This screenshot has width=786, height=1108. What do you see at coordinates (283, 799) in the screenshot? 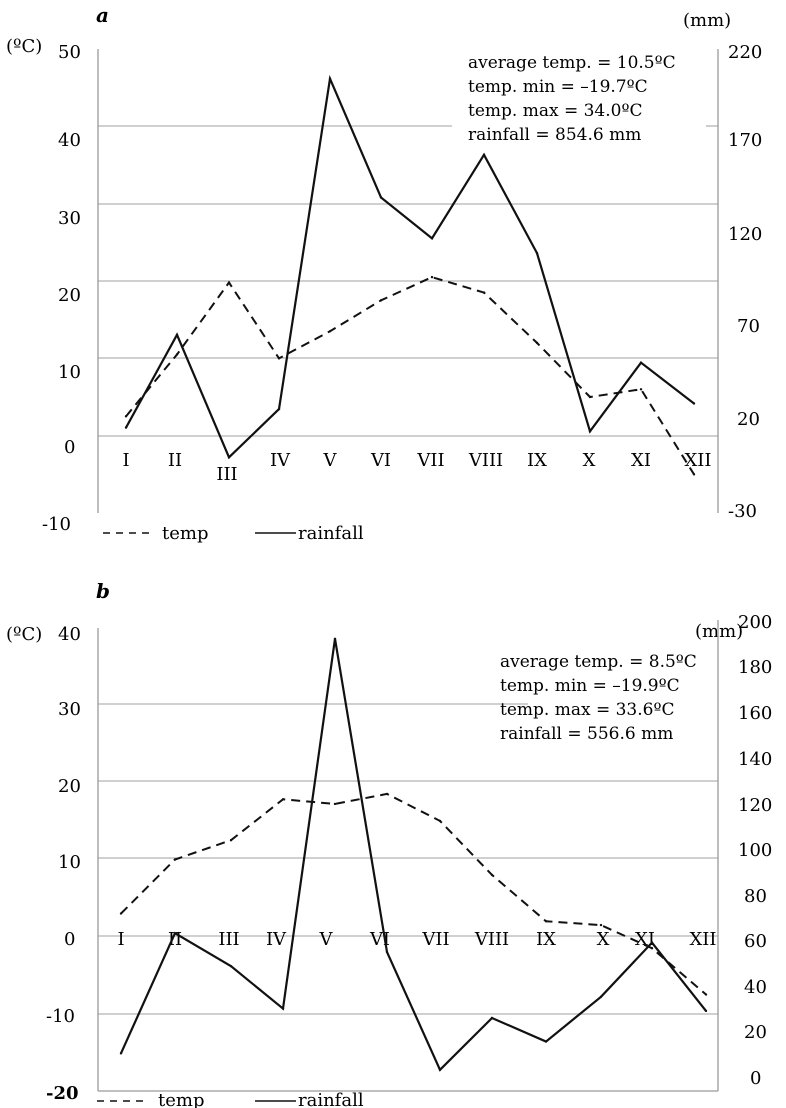
I see `panel-b-temp-point-IV` at bounding box center [283, 799].